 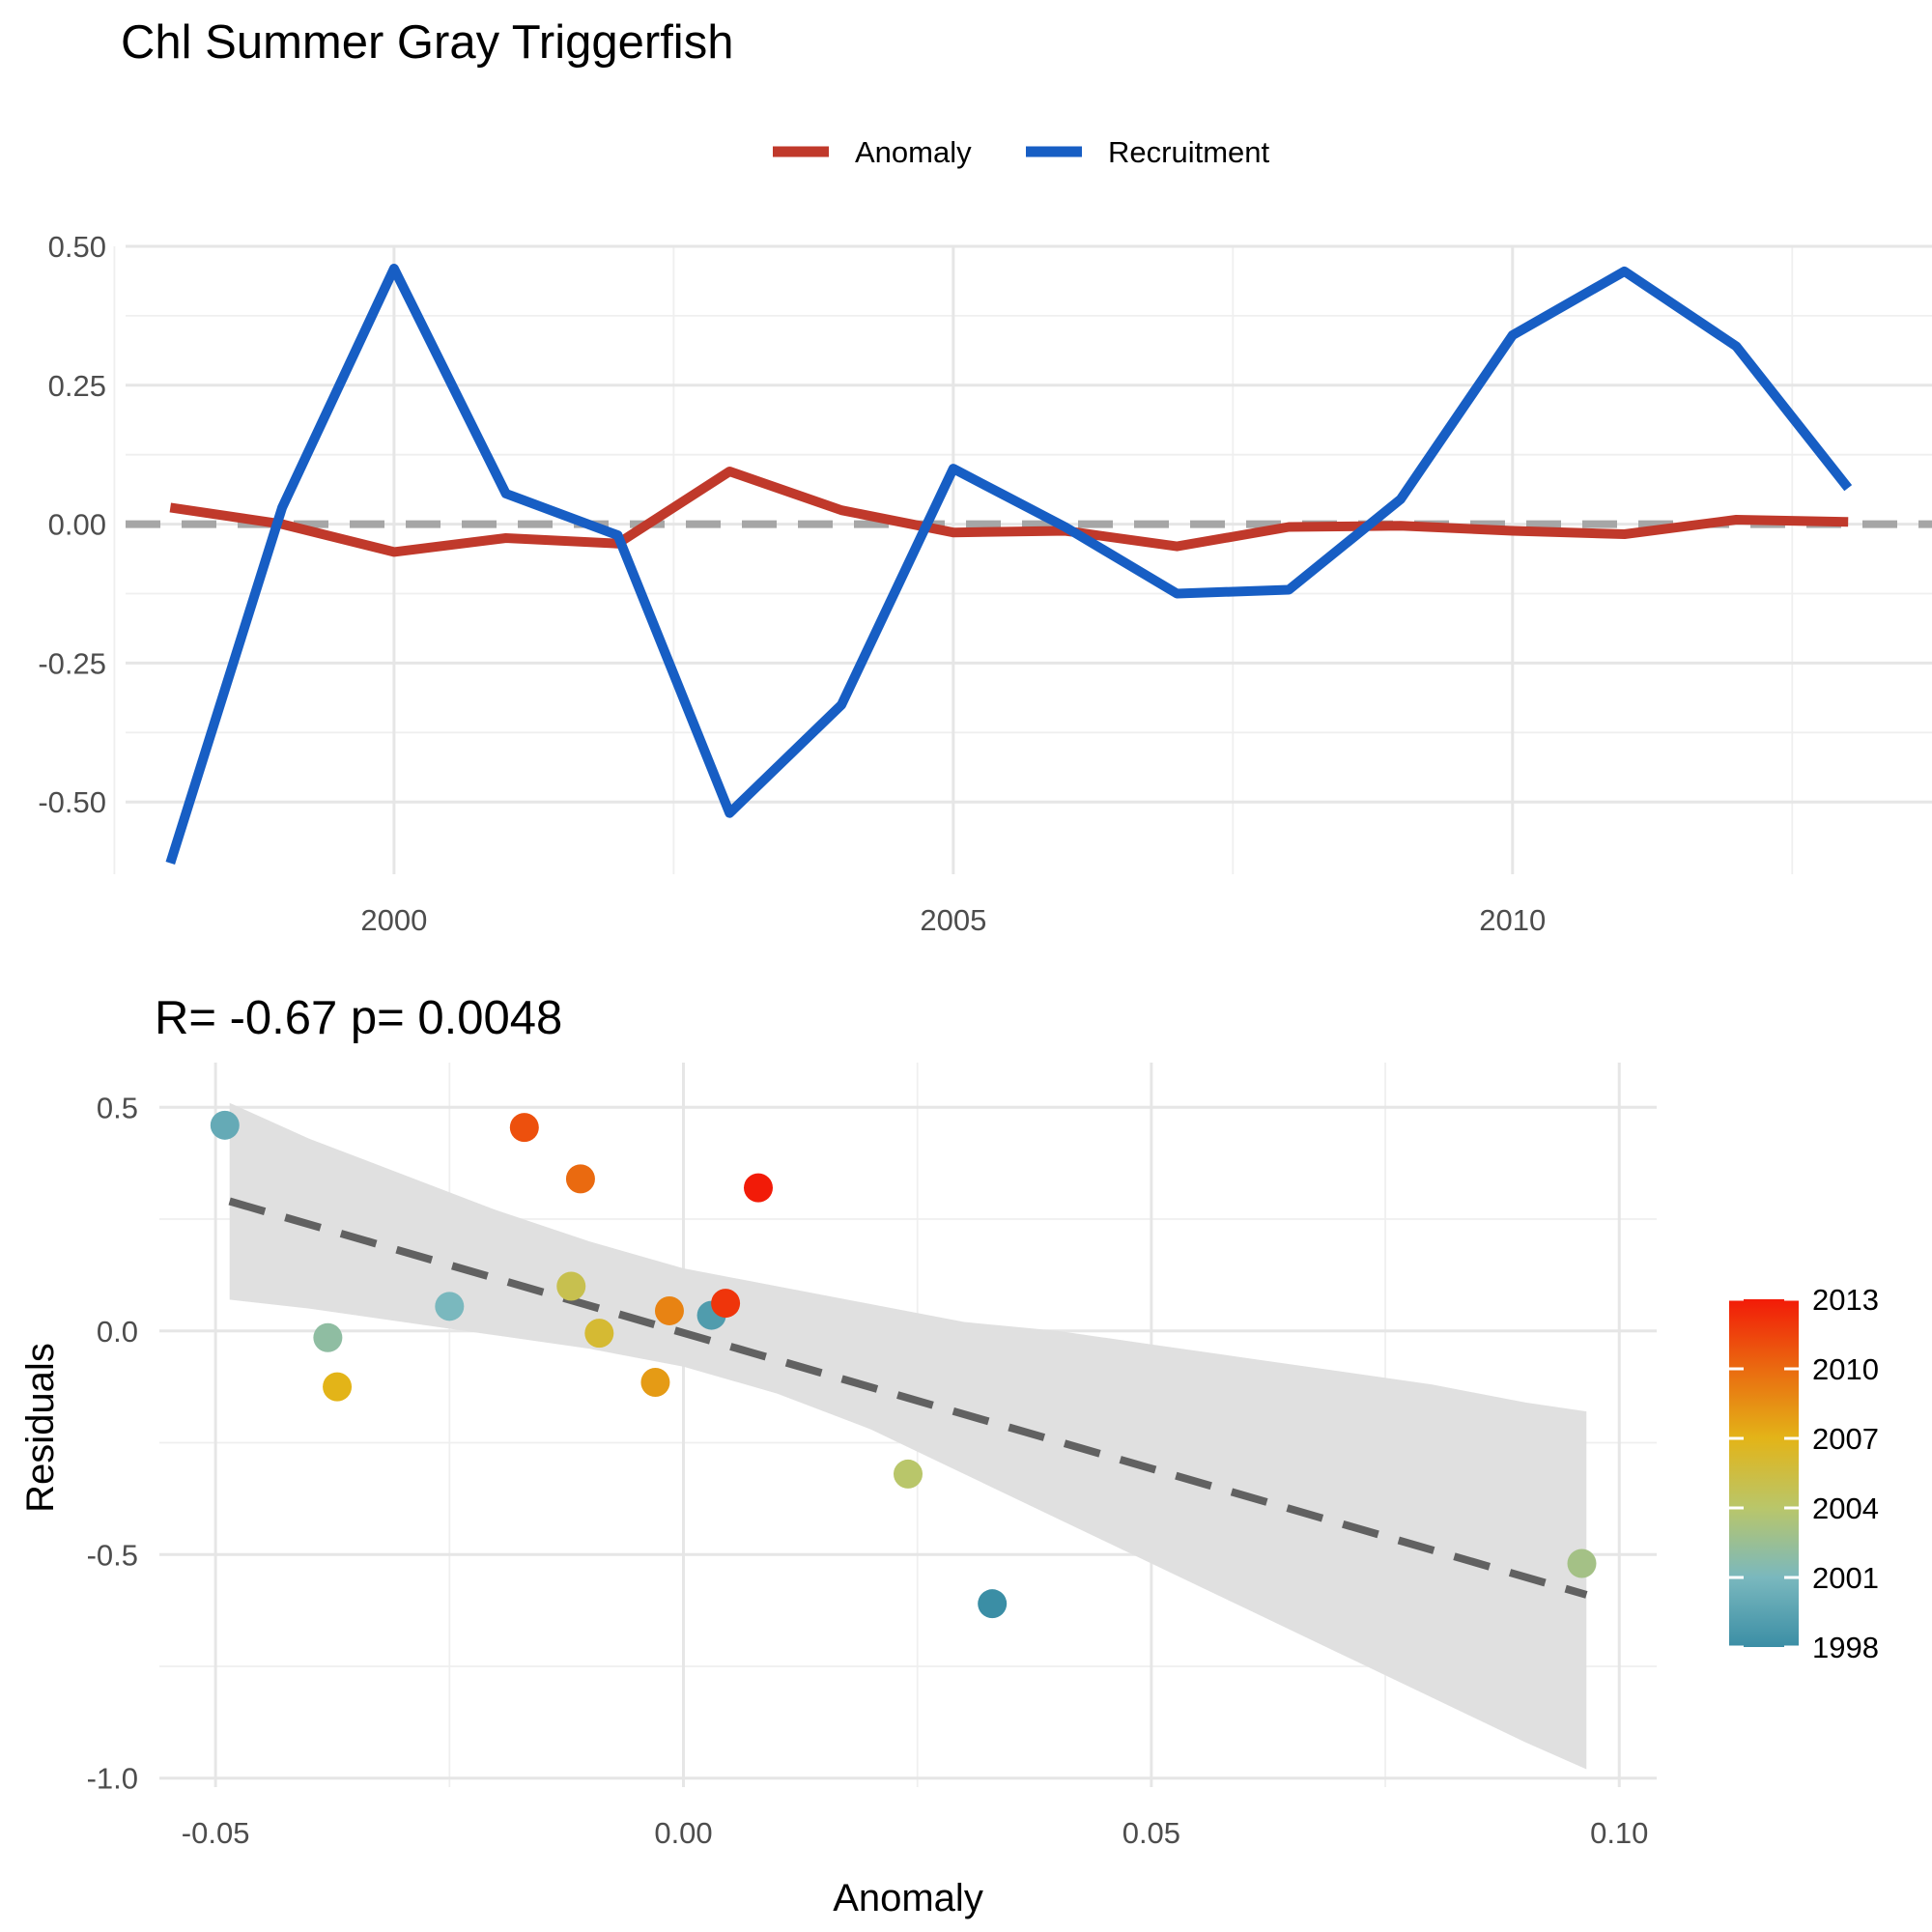 What do you see at coordinates (77, 525) in the screenshot?
I see `y-tick-label: 0.00` at bounding box center [77, 525].